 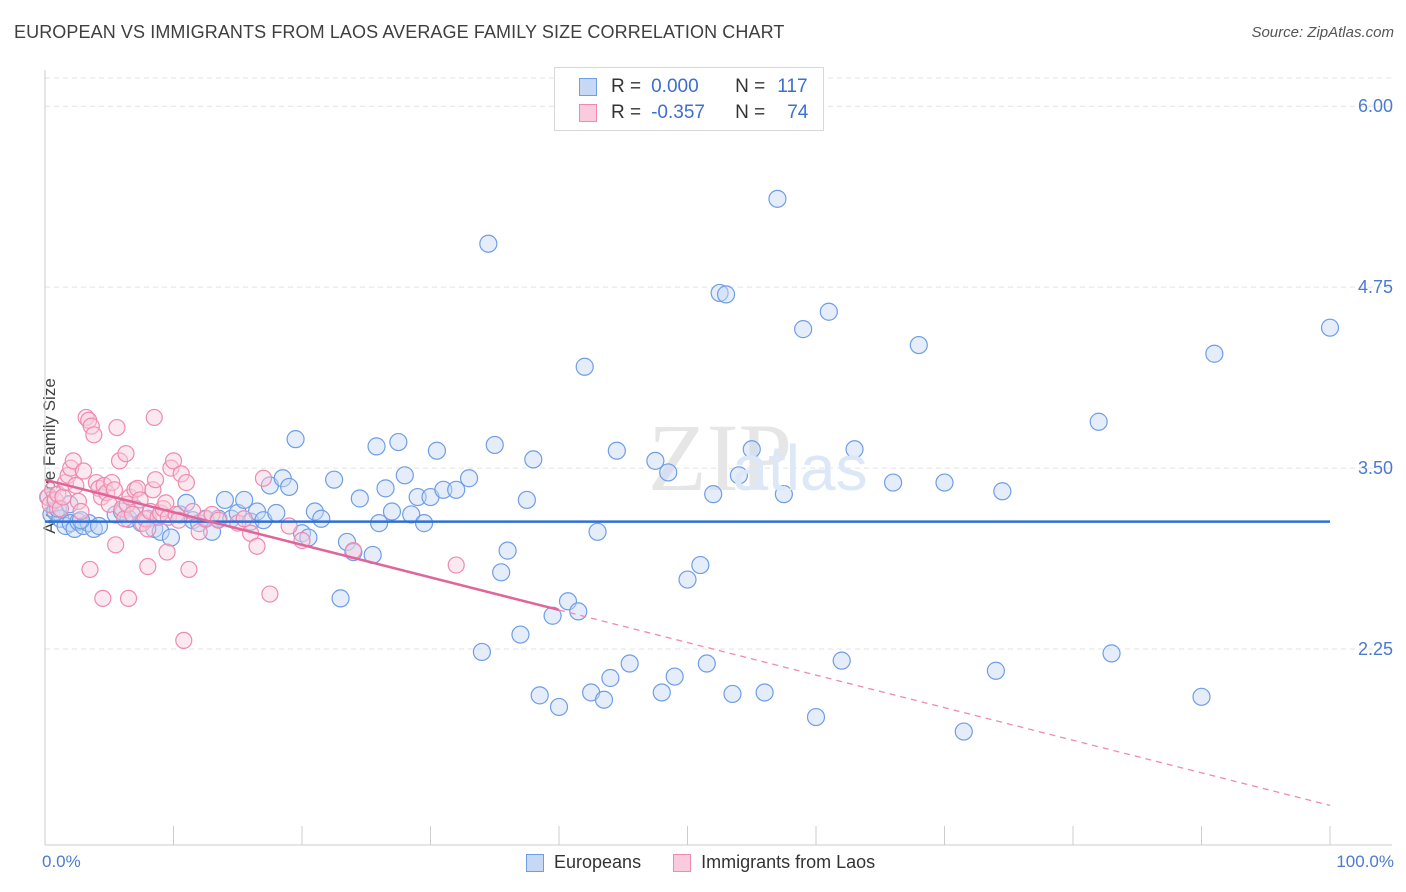 I want to click on legend-row-laos: R = -0.357 N = 74, so click(x=693, y=113).